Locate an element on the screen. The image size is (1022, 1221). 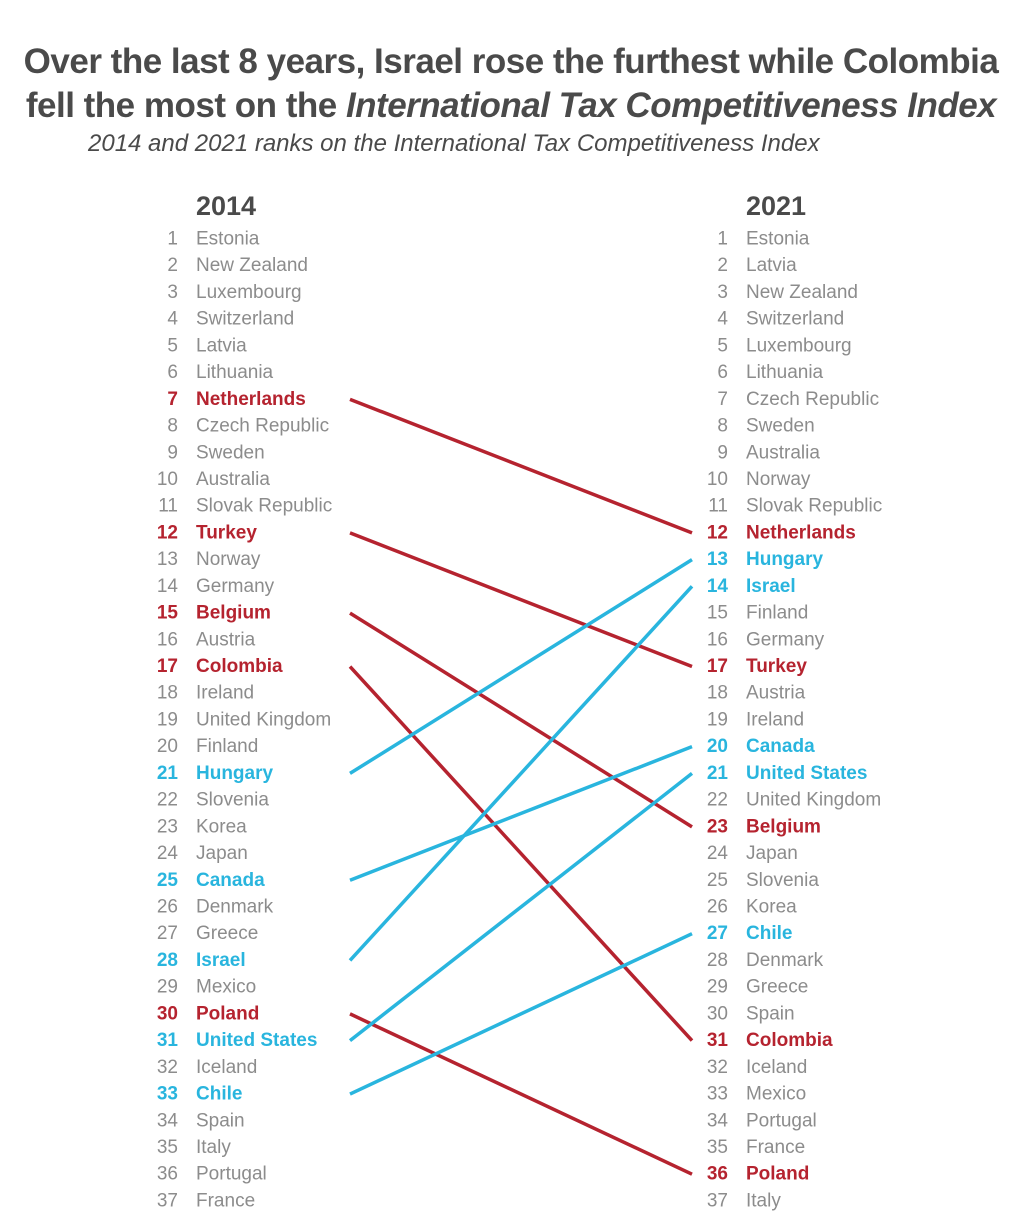
right-country-switzerland: Switzerland is located at coordinates (795, 319).